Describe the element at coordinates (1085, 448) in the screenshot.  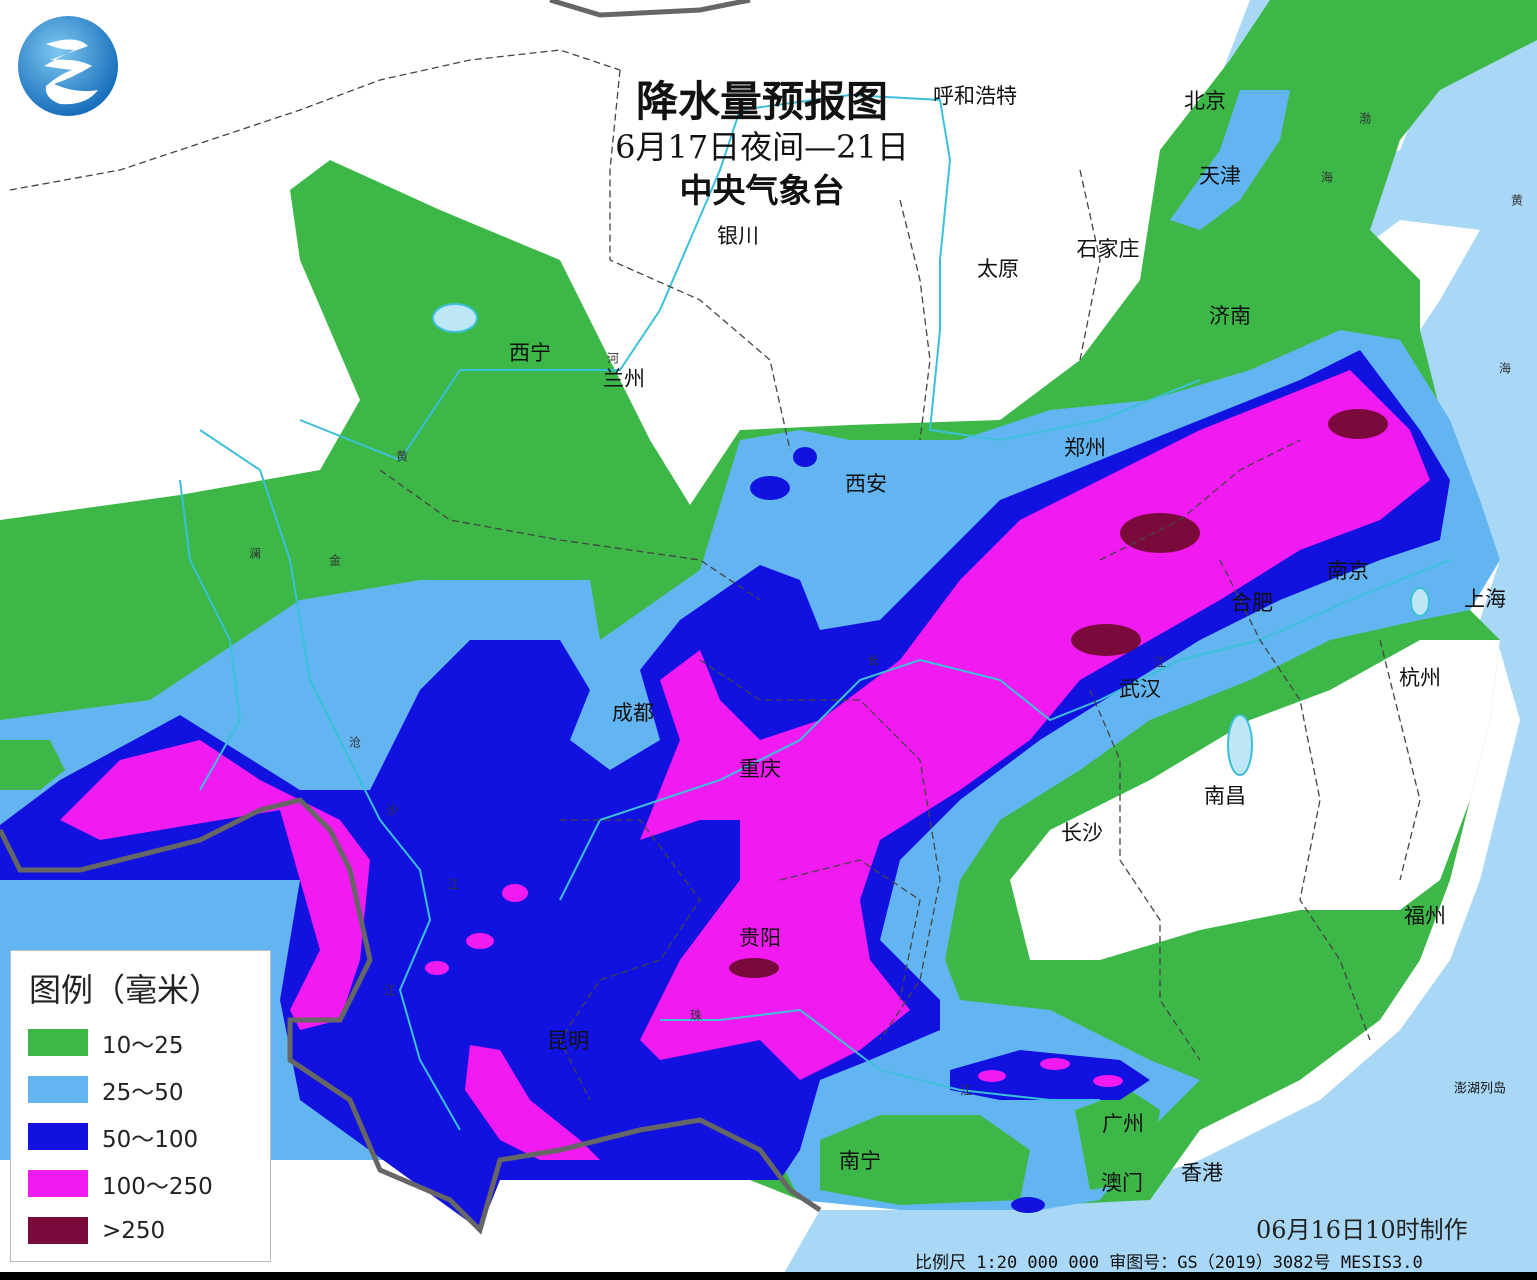
I see `city-label: 郑州` at that location.